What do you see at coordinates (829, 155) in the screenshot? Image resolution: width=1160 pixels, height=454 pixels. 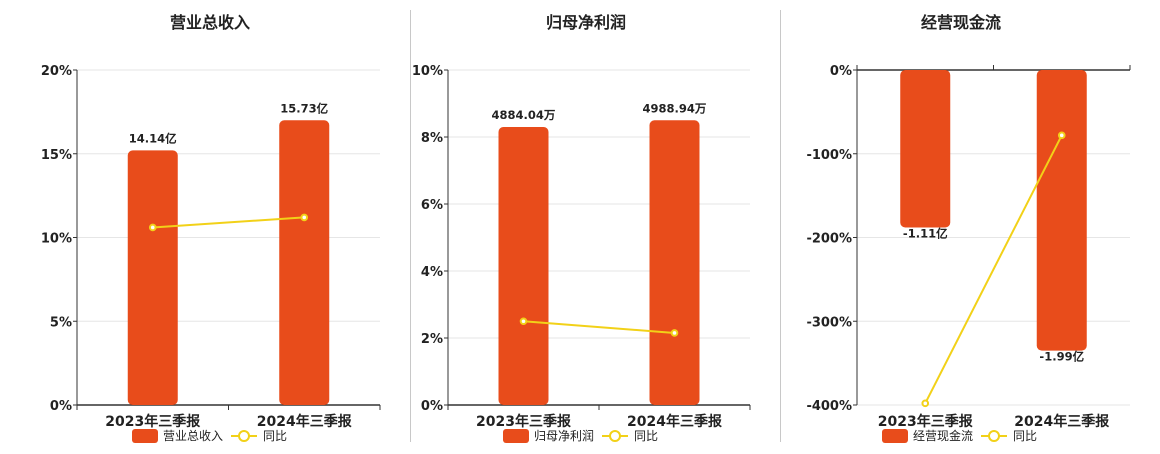 I see `y-tick-label: -100%` at bounding box center [829, 155].